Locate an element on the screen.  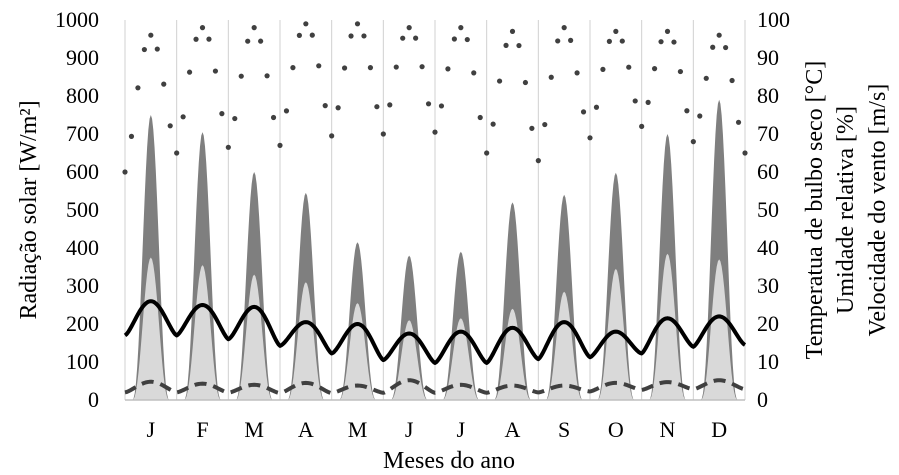
x-tick-label: M is located at coordinates (254, 429).